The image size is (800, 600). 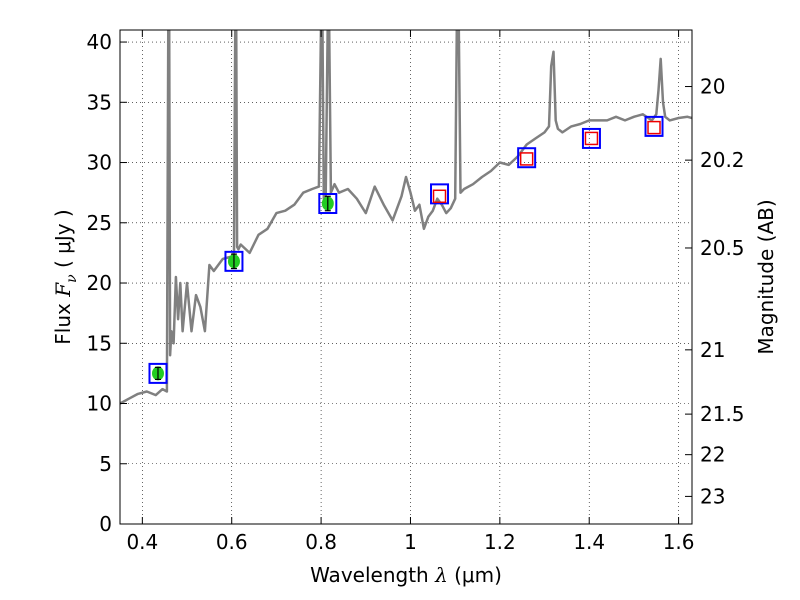 What do you see at coordinates (722, 248) in the screenshot?
I see `y2-tick-label: 20.5` at bounding box center [722, 248].